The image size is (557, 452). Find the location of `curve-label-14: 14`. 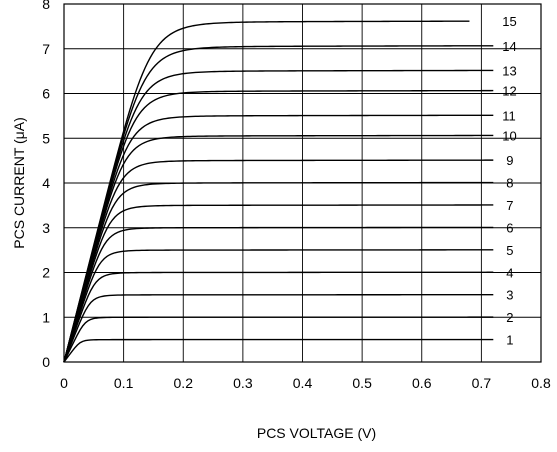

curve-label-14: 14 is located at coordinates (509, 46).